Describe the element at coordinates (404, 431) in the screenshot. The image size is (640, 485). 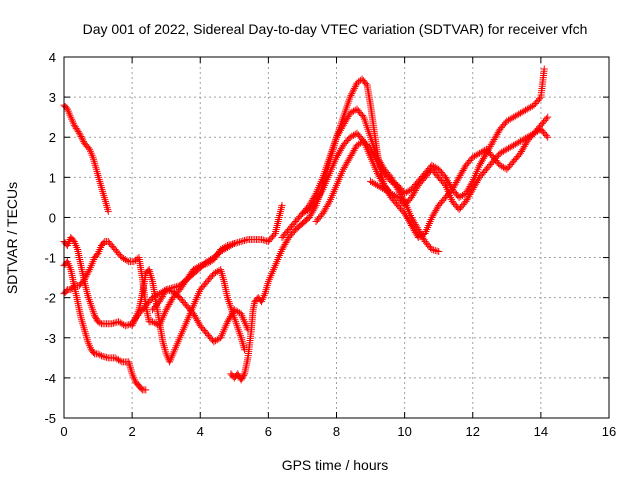
I see `x-tick-label: 10` at that location.